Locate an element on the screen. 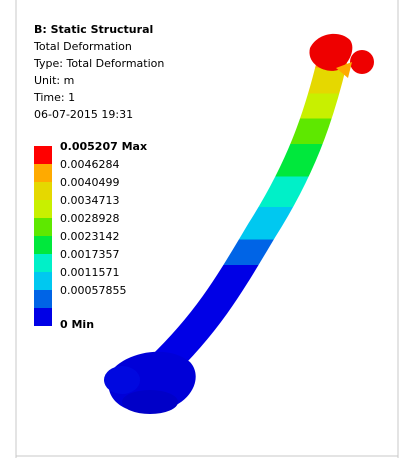  header-unit: Unit: m is located at coordinates (54, 80).